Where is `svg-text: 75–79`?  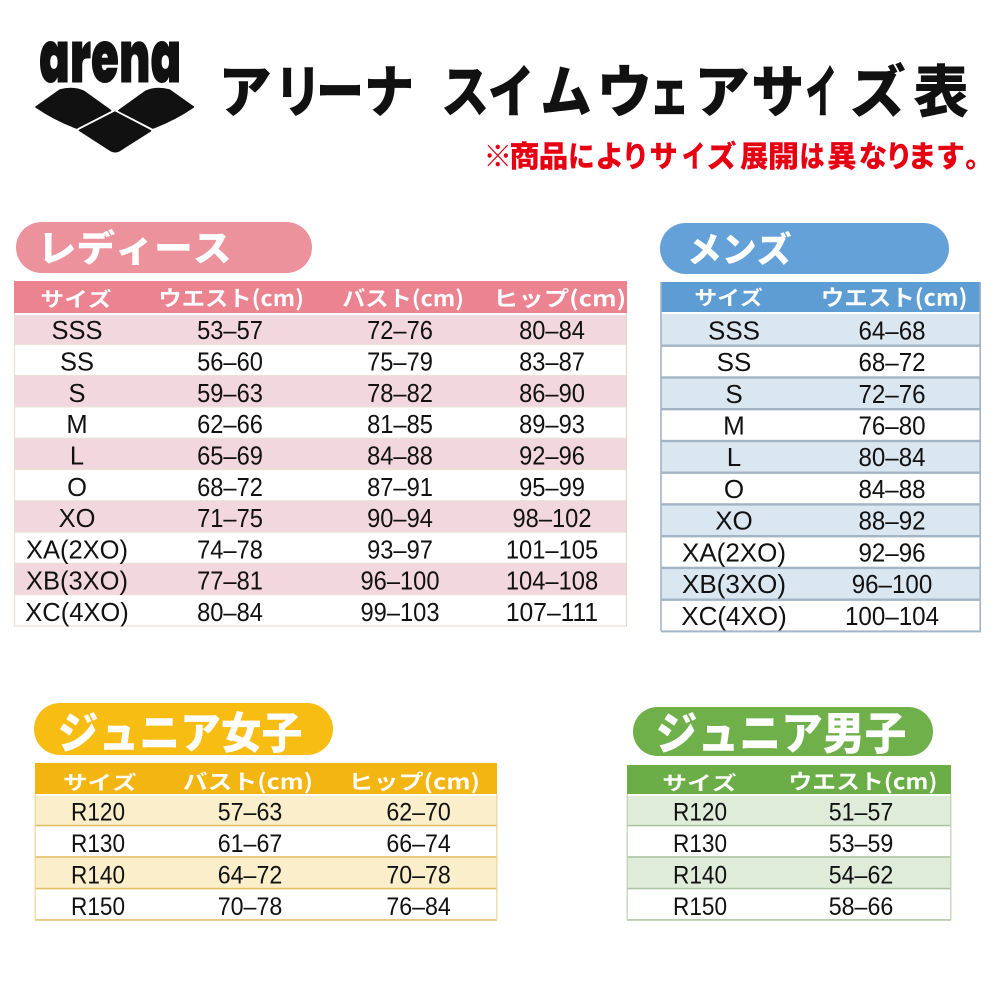 svg-text: 75–79 is located at coordinates (400, 363).